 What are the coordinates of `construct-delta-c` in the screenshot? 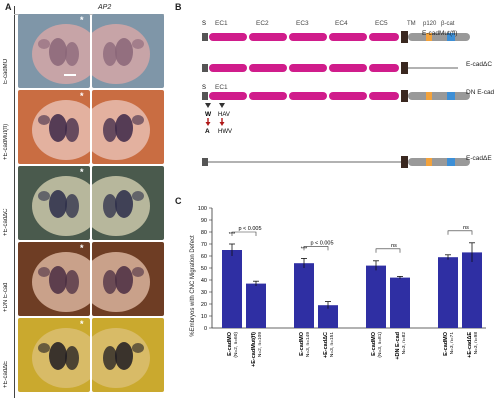 It's located at (330, 68).